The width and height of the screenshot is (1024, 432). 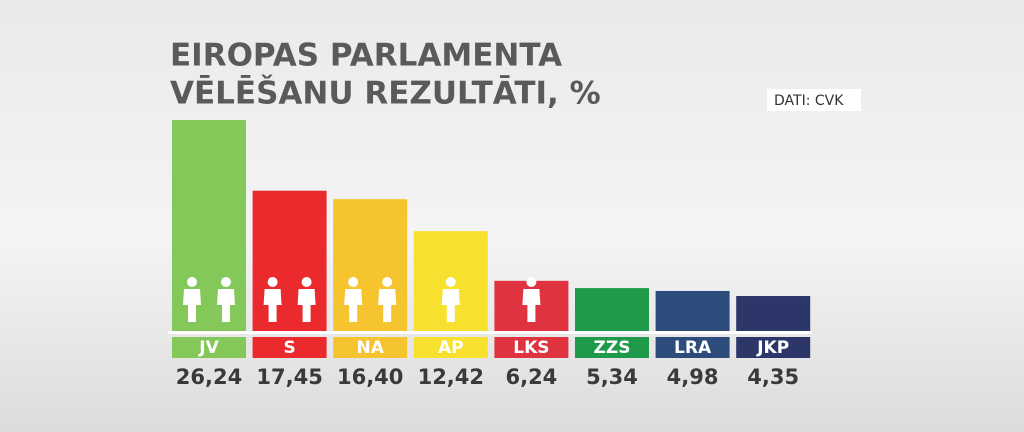 What do you see at coordinates (289, 377) in the screenshot?
I see `value-label: 17,45` at bounding box center [289, 377].